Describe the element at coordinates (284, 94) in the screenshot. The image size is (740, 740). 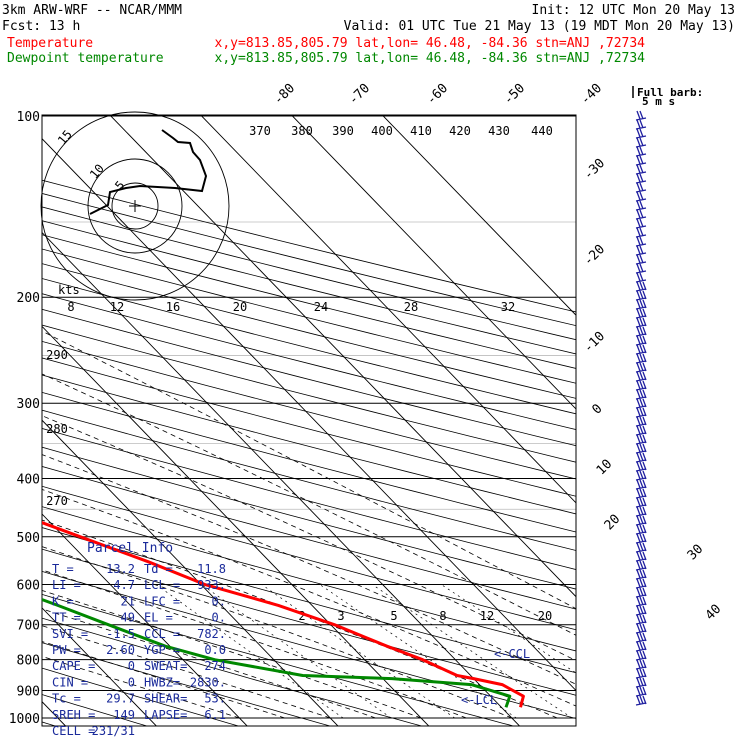
I see `isotherm-label: -80` at that location.